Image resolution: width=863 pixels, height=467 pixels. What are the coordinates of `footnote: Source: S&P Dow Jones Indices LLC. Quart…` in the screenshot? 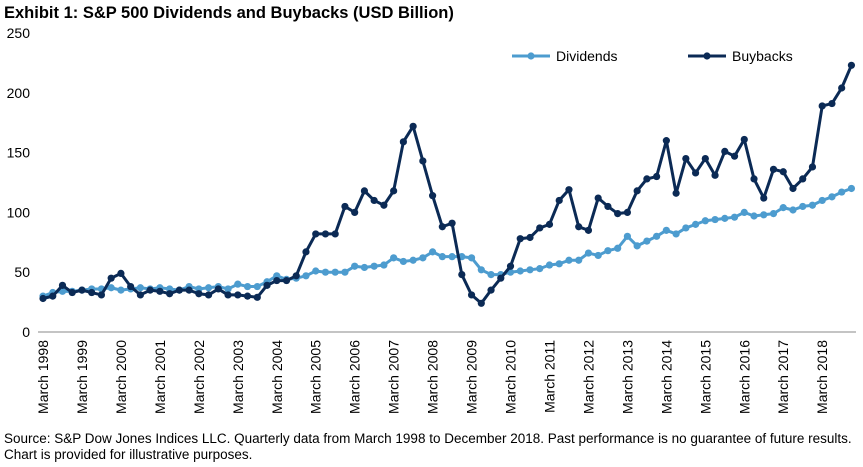 It's located at (428, 446).